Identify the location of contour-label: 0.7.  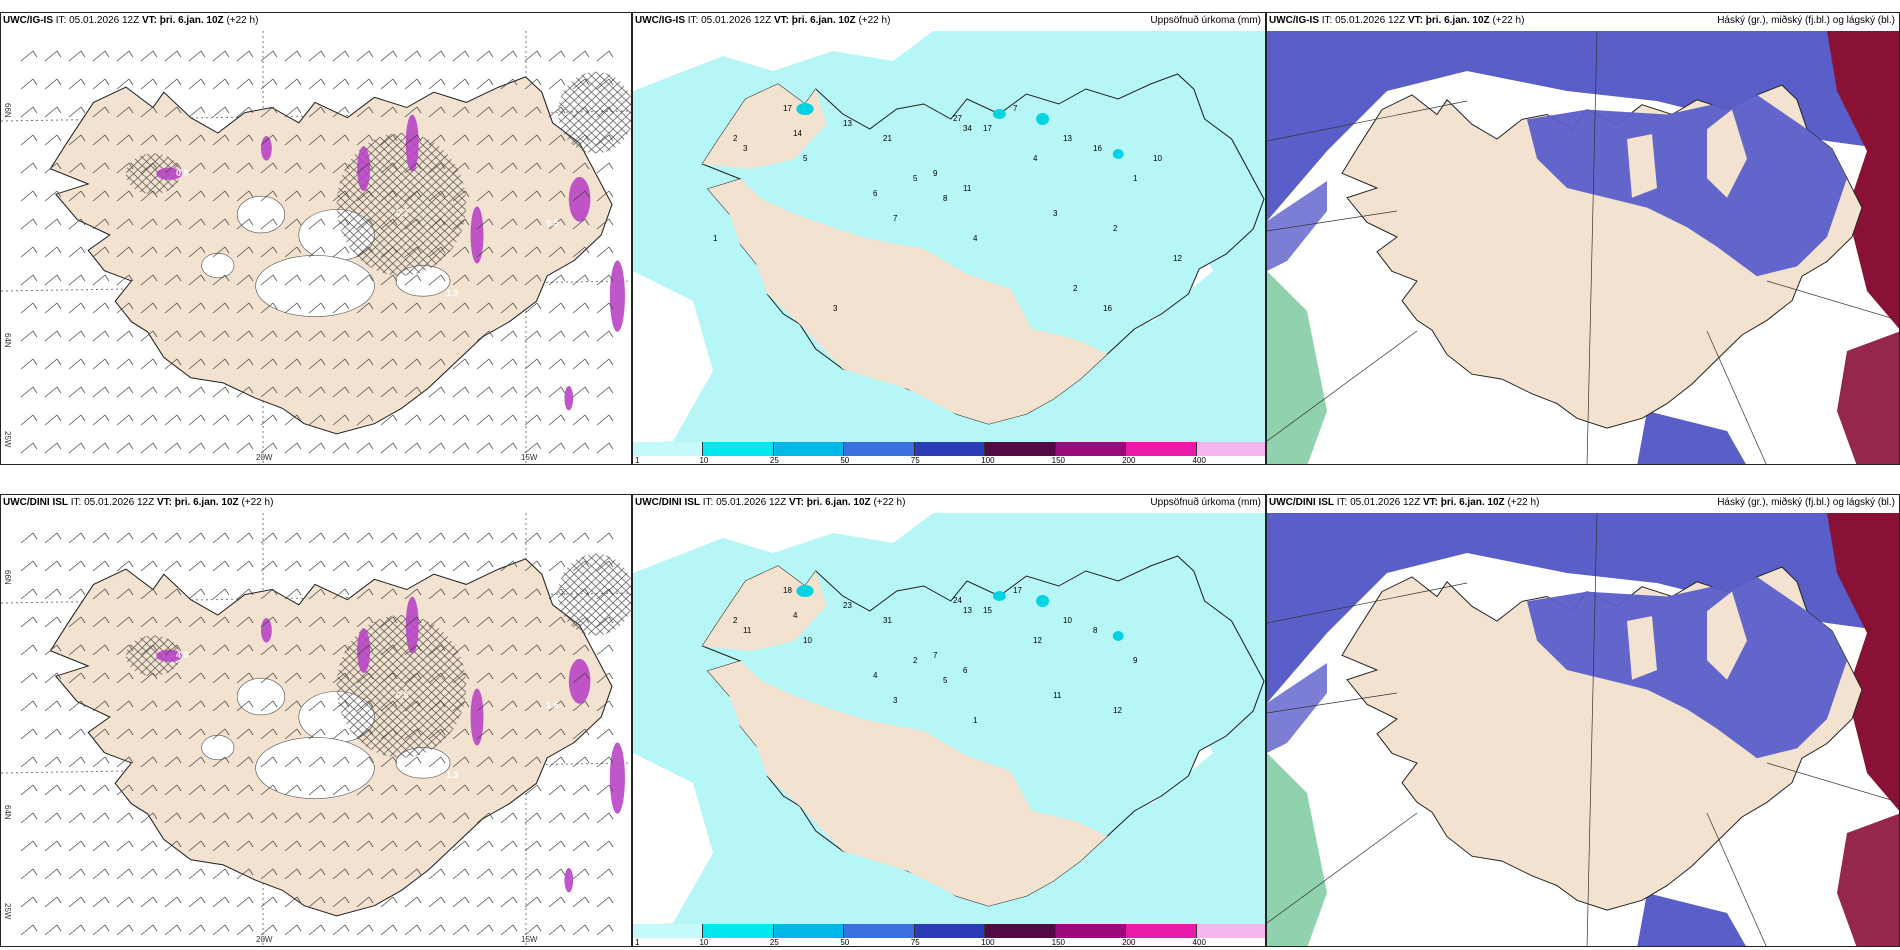
(402, 213).